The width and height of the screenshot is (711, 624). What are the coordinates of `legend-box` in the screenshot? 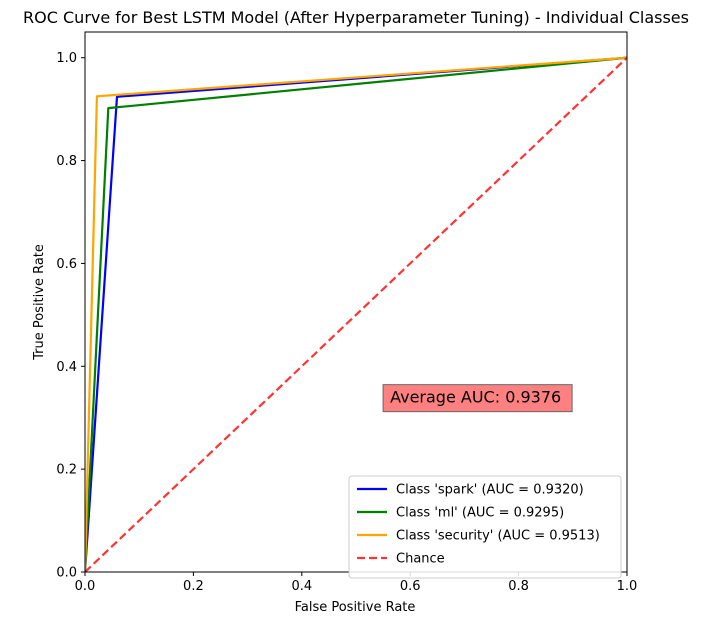 It's located at (485, 527).